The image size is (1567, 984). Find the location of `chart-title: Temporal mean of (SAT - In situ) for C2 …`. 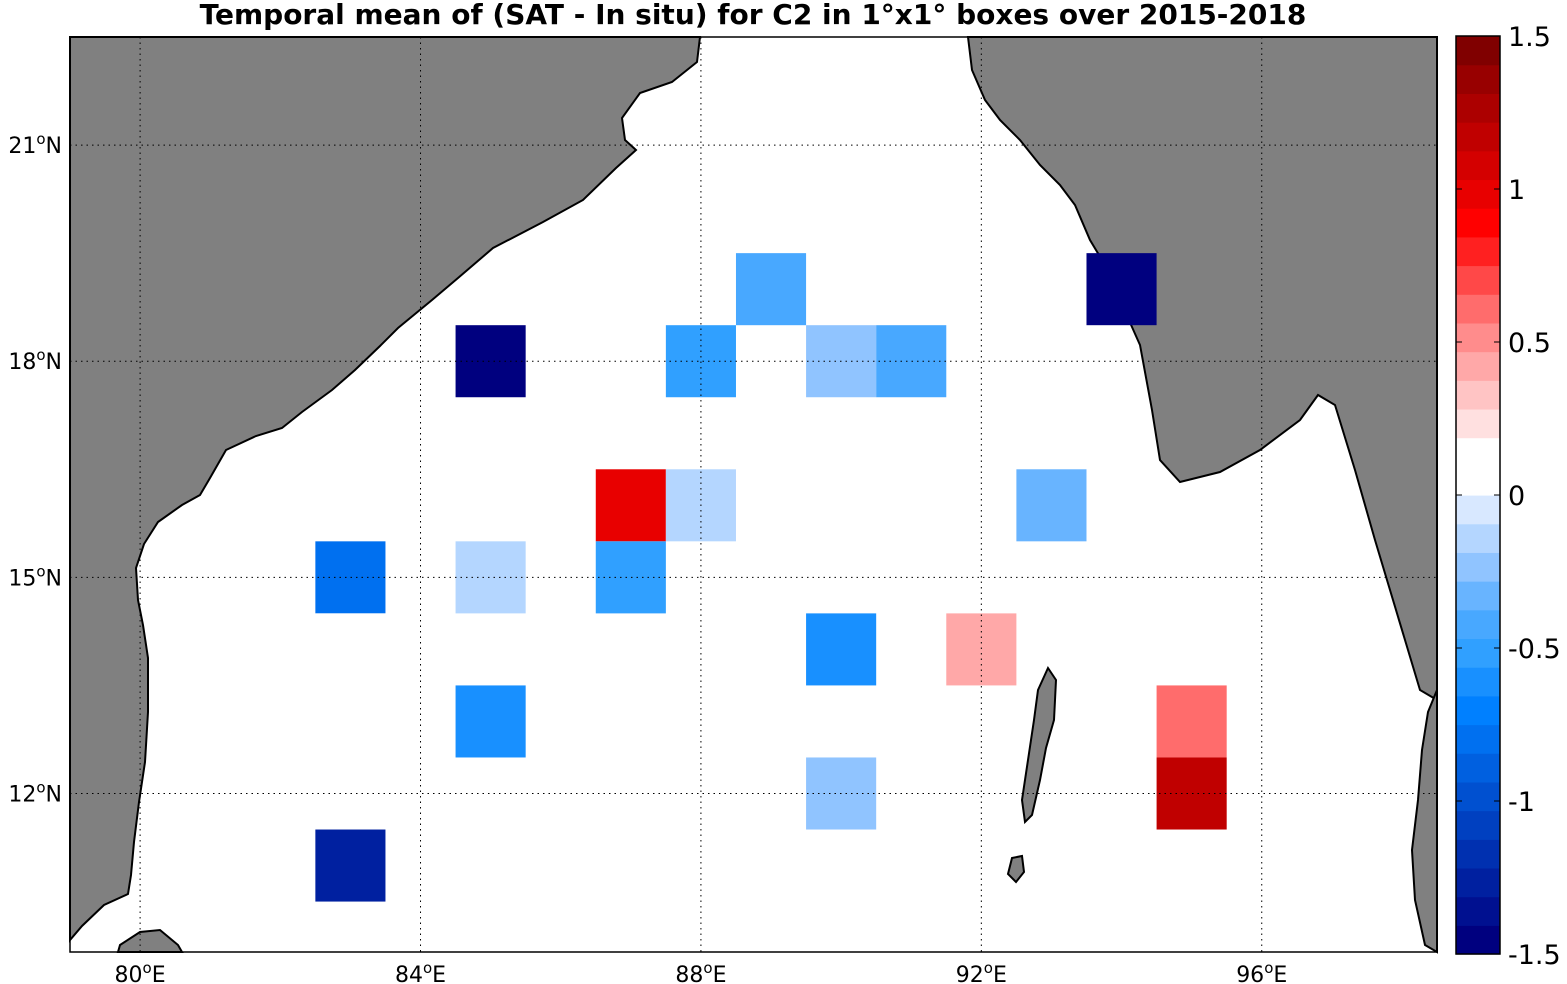

chart-title: Temporal mean of (SAT - In situ) for C2 … is located at coordinates (753, 15).